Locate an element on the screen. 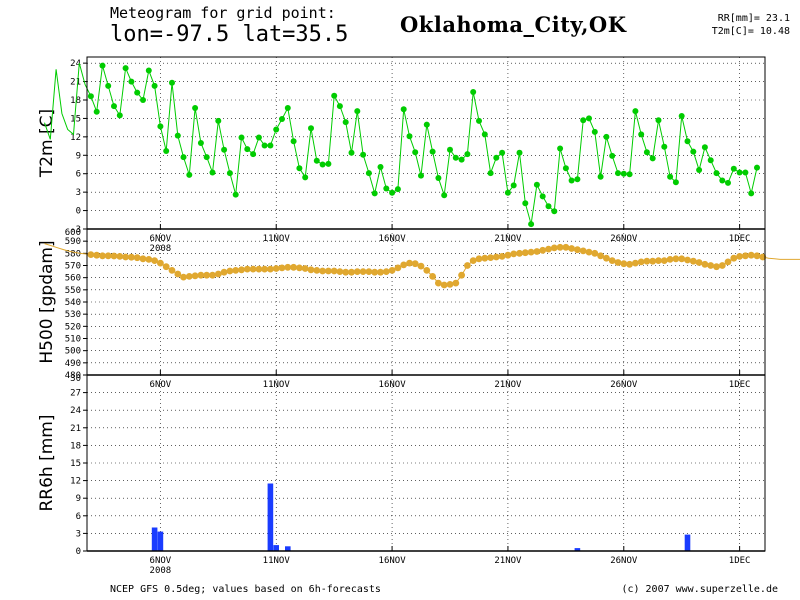  t2m-ytick-label: 21 is located at coordinates (75, 83).